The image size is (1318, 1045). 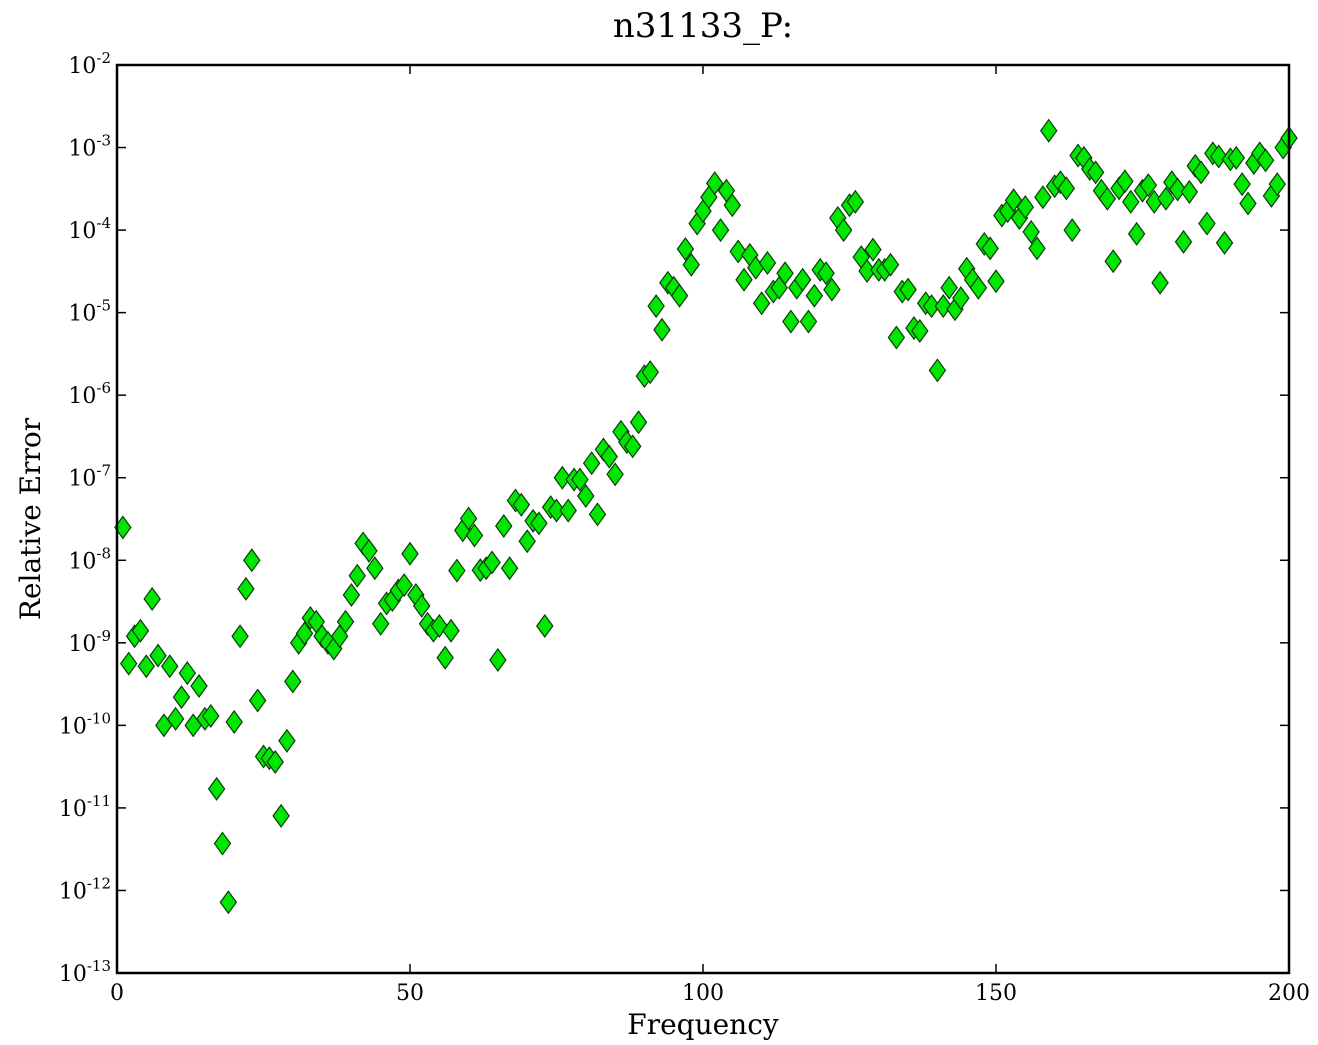 I want to click on y-tick-label: 10⁻¹¹, so click(x=85, y=807).